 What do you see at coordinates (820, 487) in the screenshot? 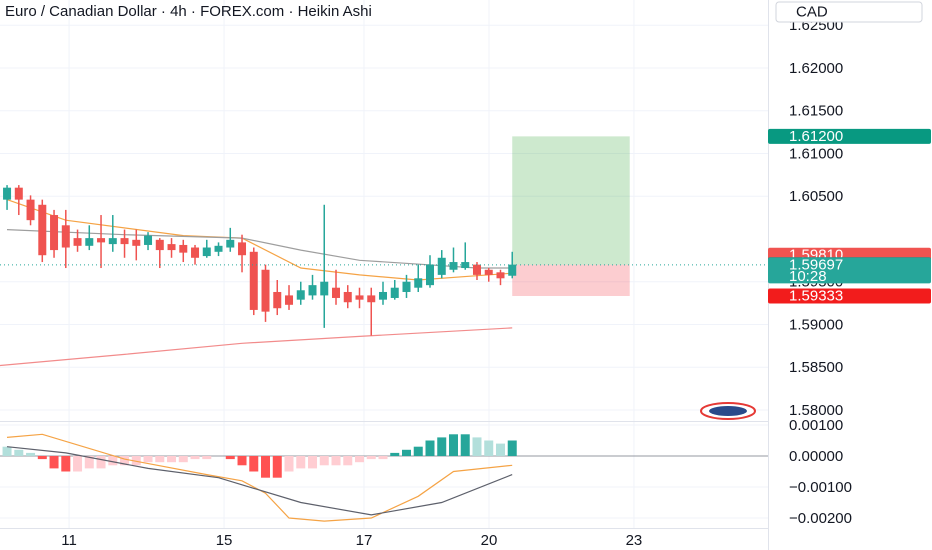
I see `y-tick-label: −0.00100` at bounding box center [820, 487].